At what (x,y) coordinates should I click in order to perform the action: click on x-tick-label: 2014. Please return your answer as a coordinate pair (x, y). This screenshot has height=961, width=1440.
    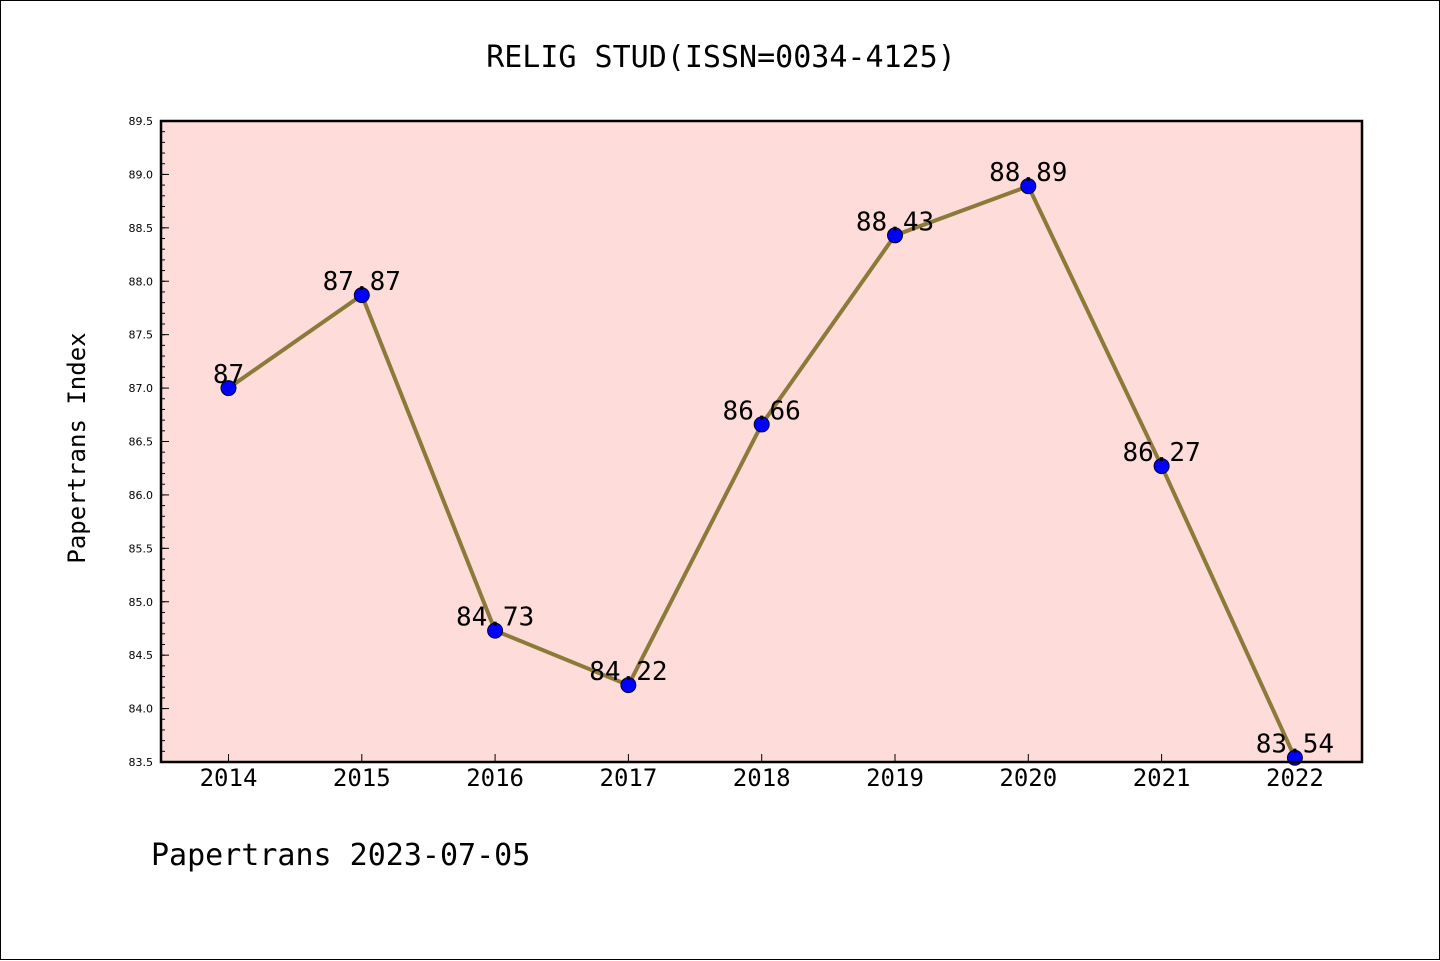
    Looking at the image, I should click on (229, 778).